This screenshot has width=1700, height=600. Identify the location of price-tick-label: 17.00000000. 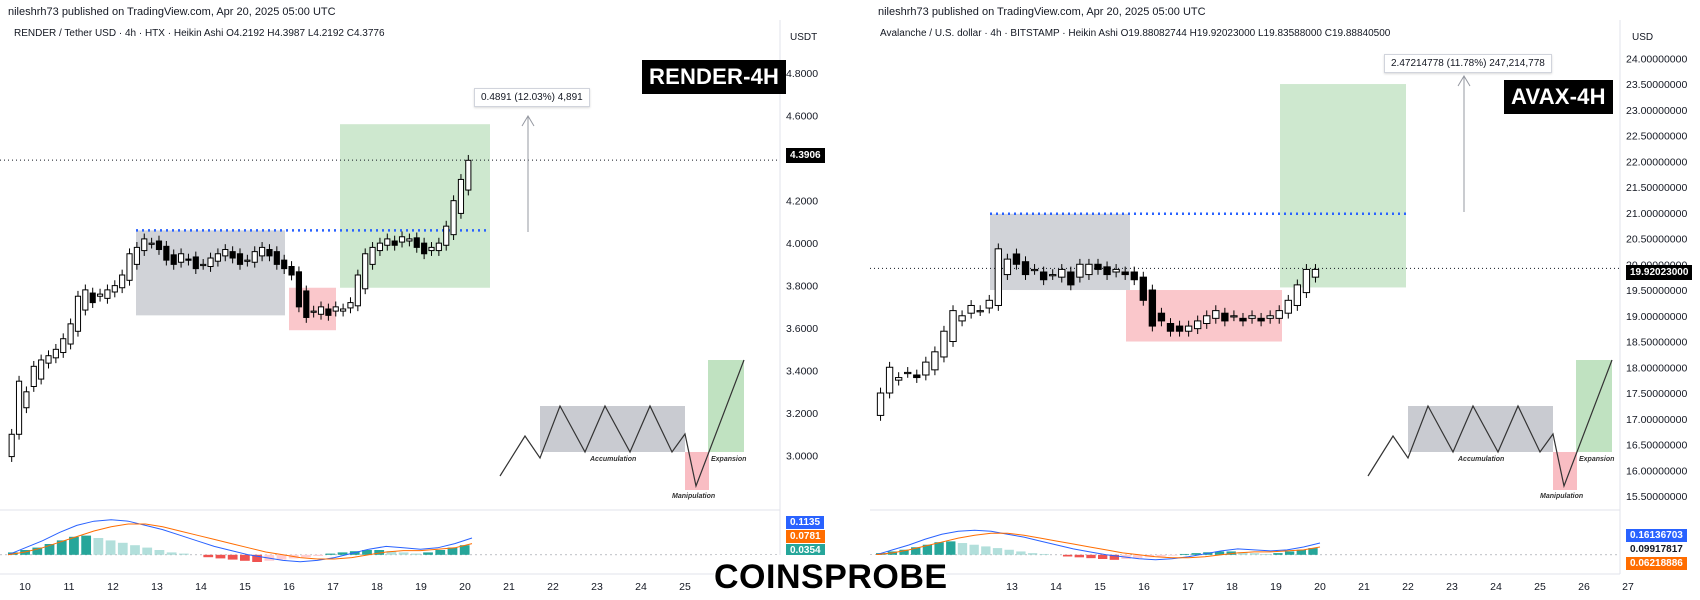
(1656, 420).